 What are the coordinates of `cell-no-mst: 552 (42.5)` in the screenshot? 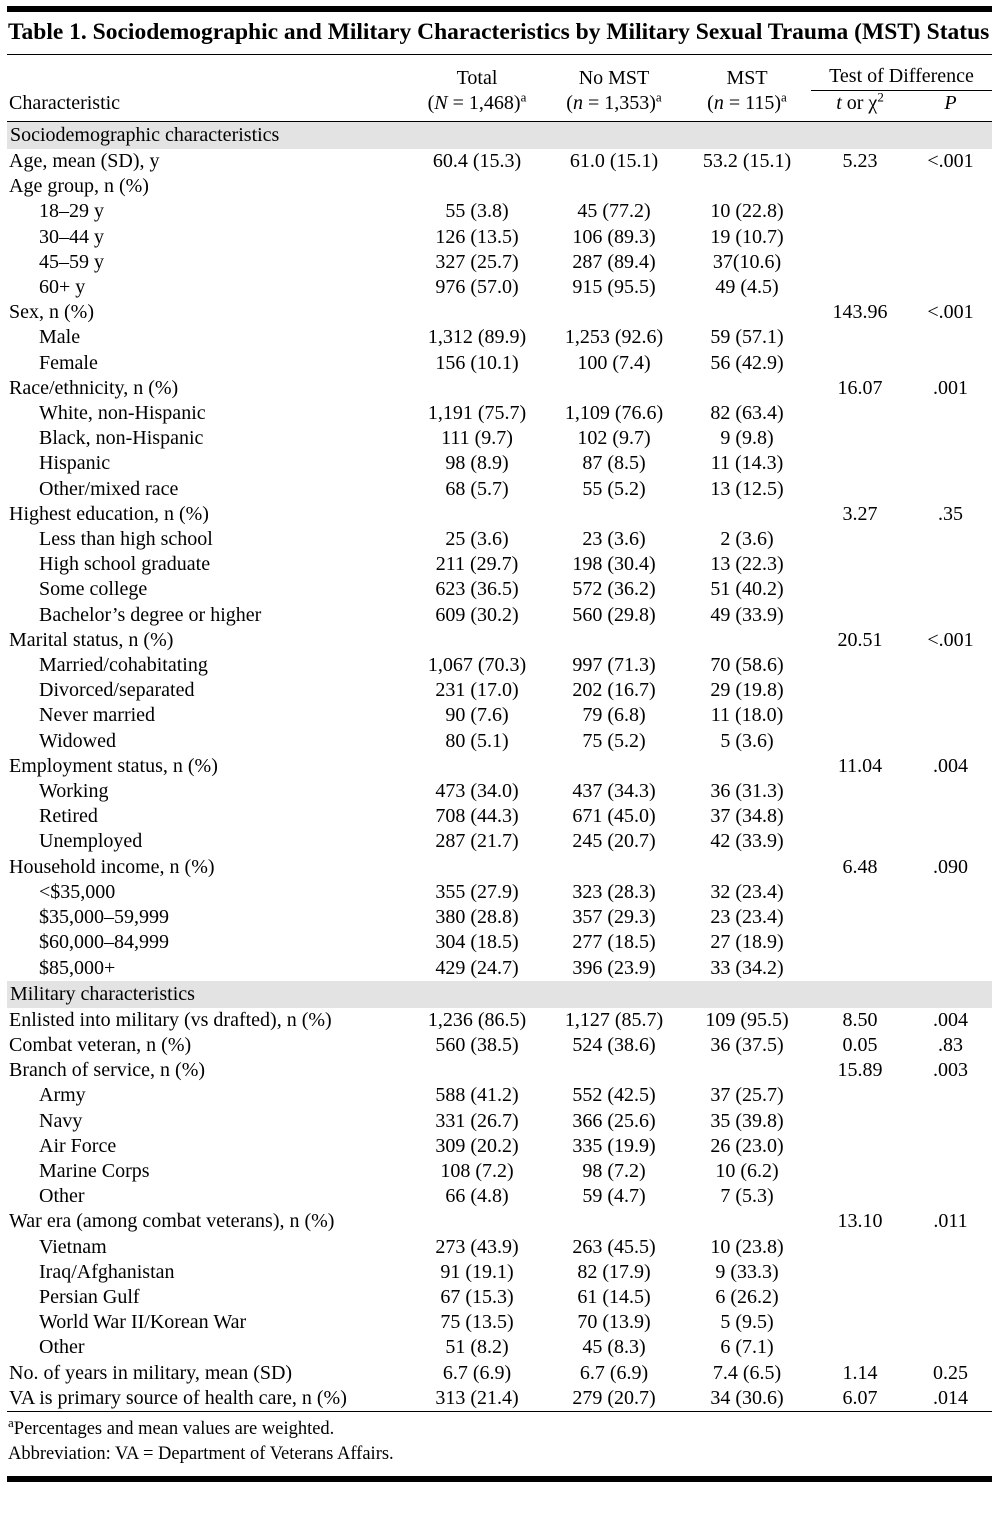 It's located at (614, 1095).